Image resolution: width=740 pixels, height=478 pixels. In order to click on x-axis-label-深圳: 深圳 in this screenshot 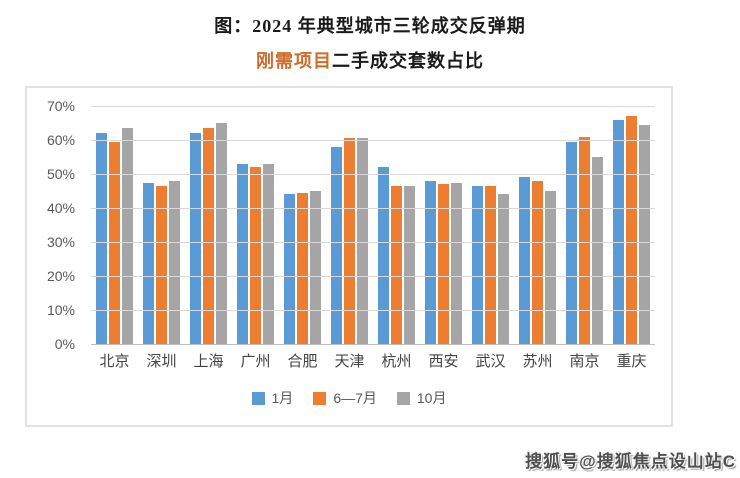, I will do `click(161, 361)`.